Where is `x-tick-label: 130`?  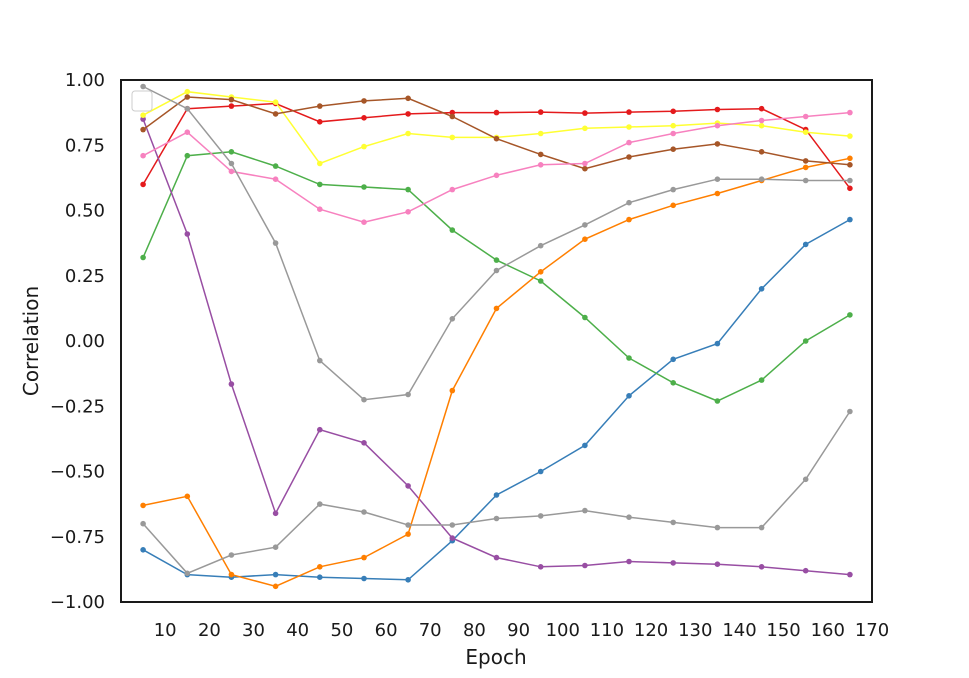 x-tick-label: 130 is located at coordinates (695, 630).